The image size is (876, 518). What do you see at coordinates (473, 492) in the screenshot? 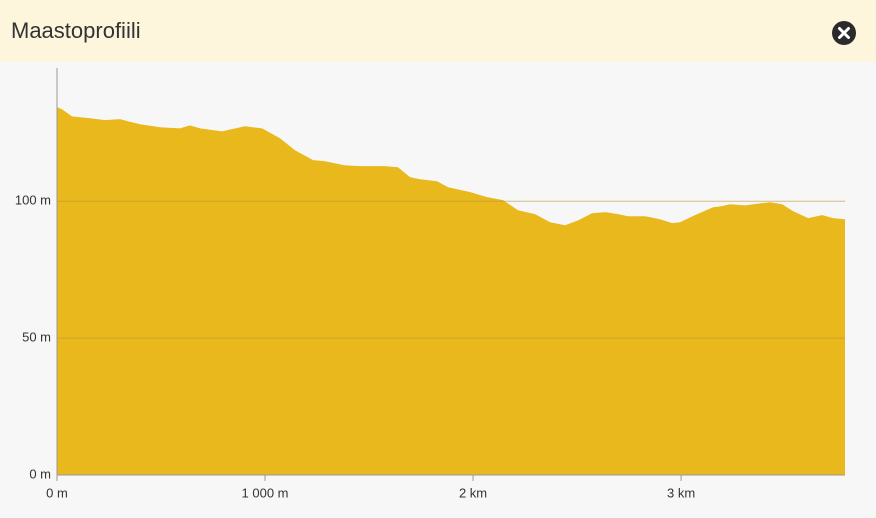
I see `x-tick-label: 2 km` at bounding box center [473, 492].